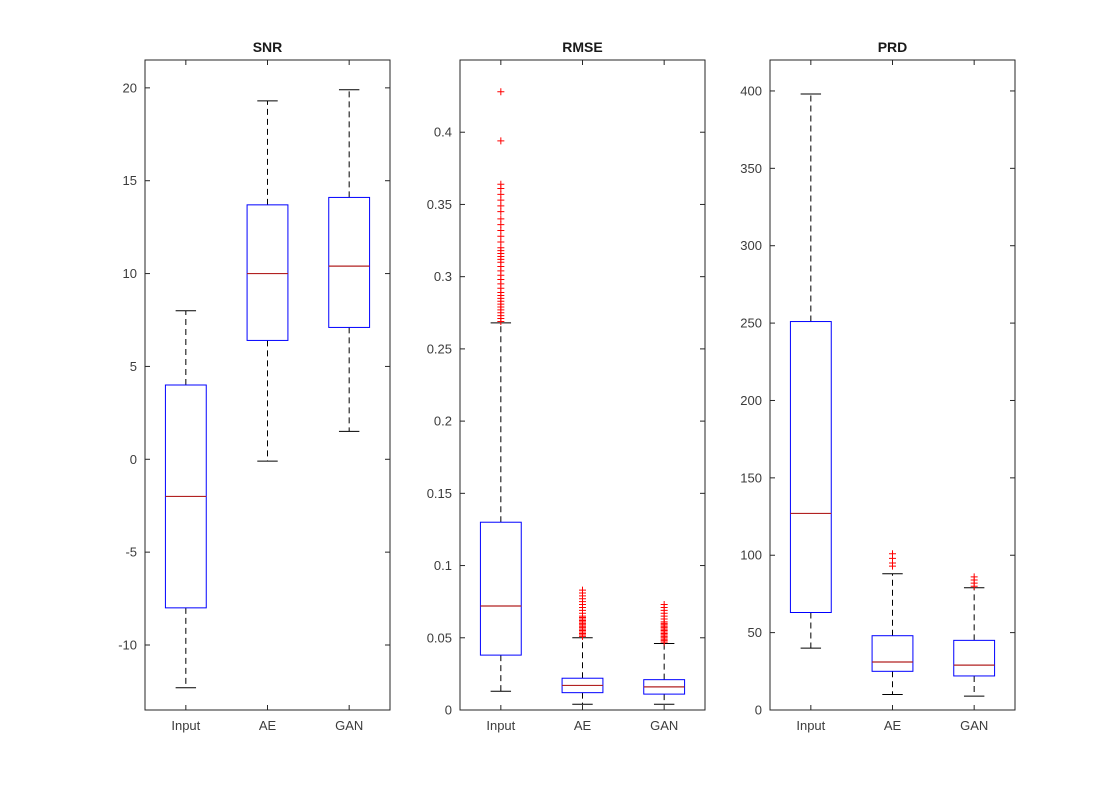  I want to click on y-tick-label: 50, so click(755, 632).